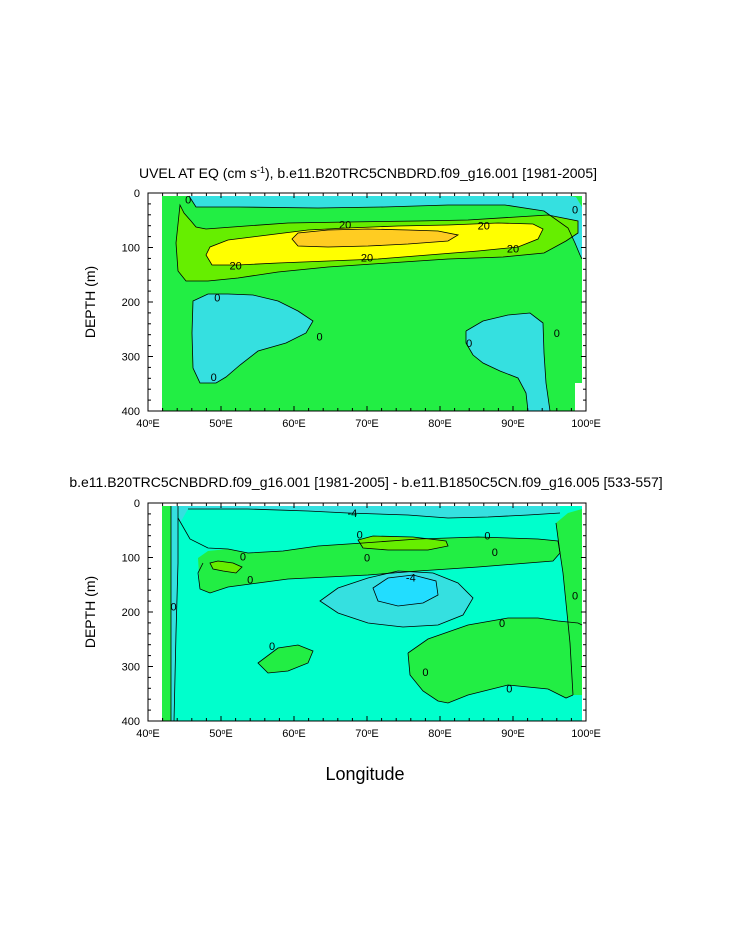 This screenshot has height=945, width=733. Describe the element at coordinates (578, 397) in the screenshot. I see `blank-region` at that location.